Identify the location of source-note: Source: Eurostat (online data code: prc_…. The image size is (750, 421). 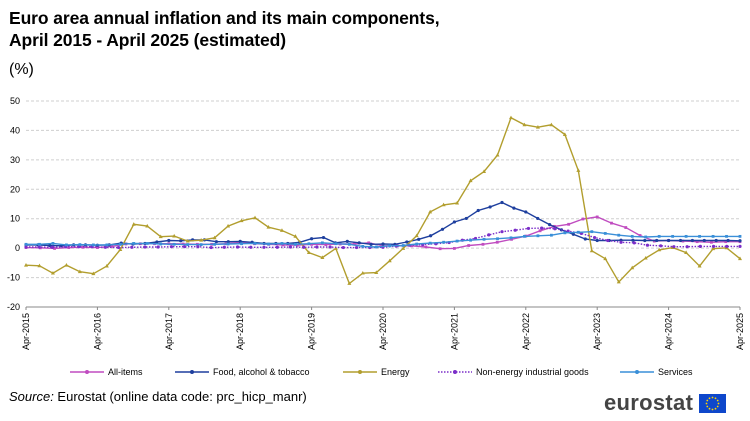
(158, 396).